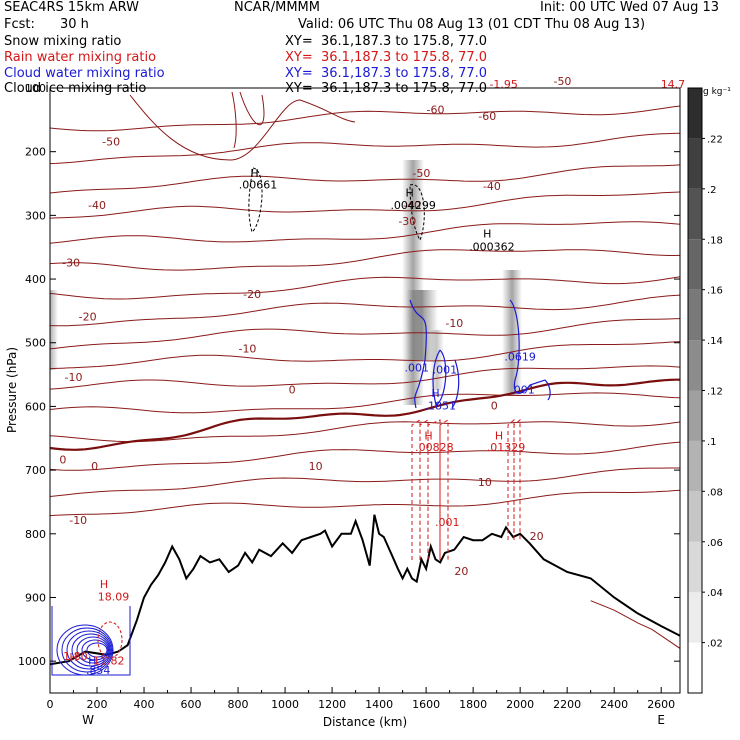 The width and height of the screenshot is (740, 740). What do you see at coordinates (71, 262) in the screenshot?
I see `contour-label: -30` at bounding box center [71, 262].